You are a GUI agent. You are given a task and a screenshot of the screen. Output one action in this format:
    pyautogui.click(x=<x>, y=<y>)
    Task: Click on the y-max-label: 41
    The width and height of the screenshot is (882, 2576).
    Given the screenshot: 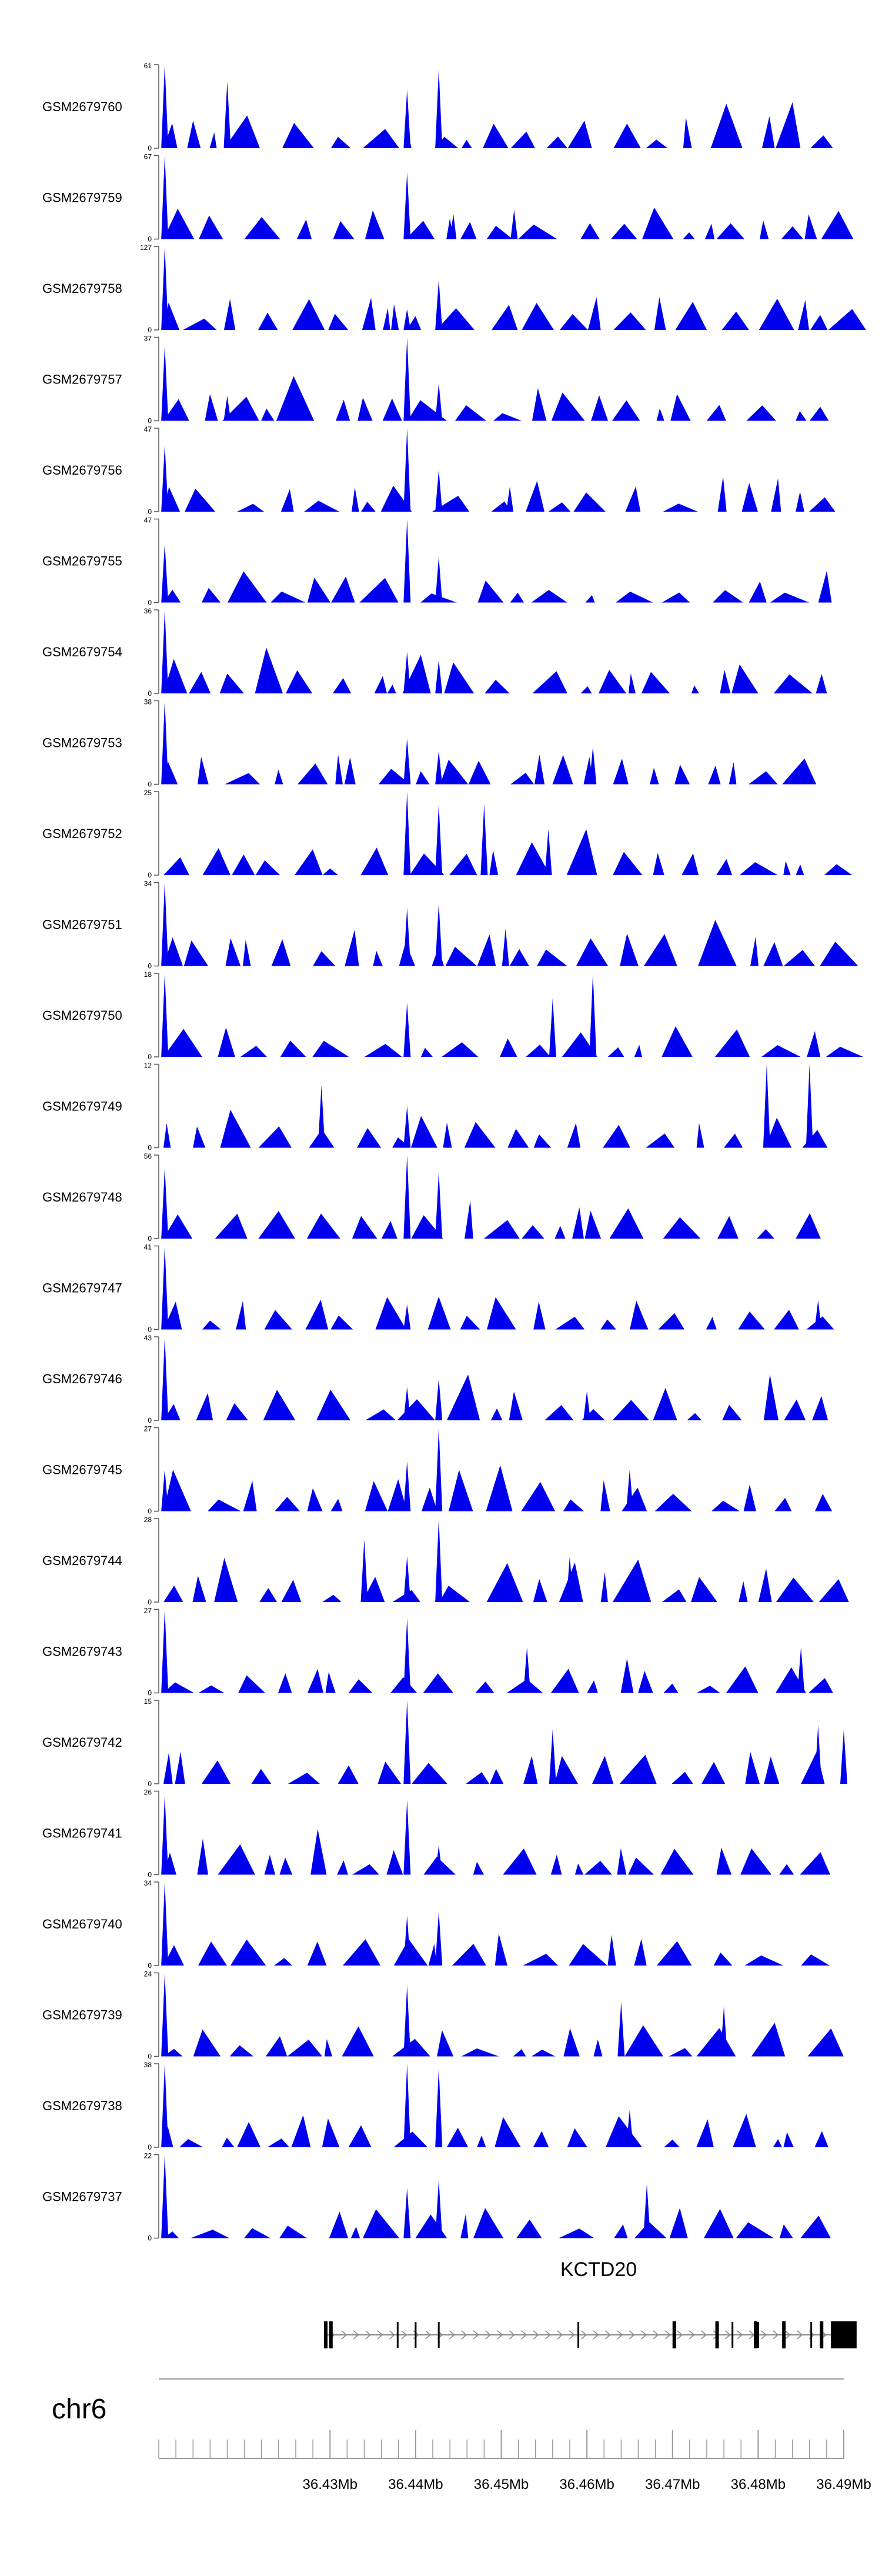 What is the action you would take?
    pyautogui.click(x=148, y=1247)
    